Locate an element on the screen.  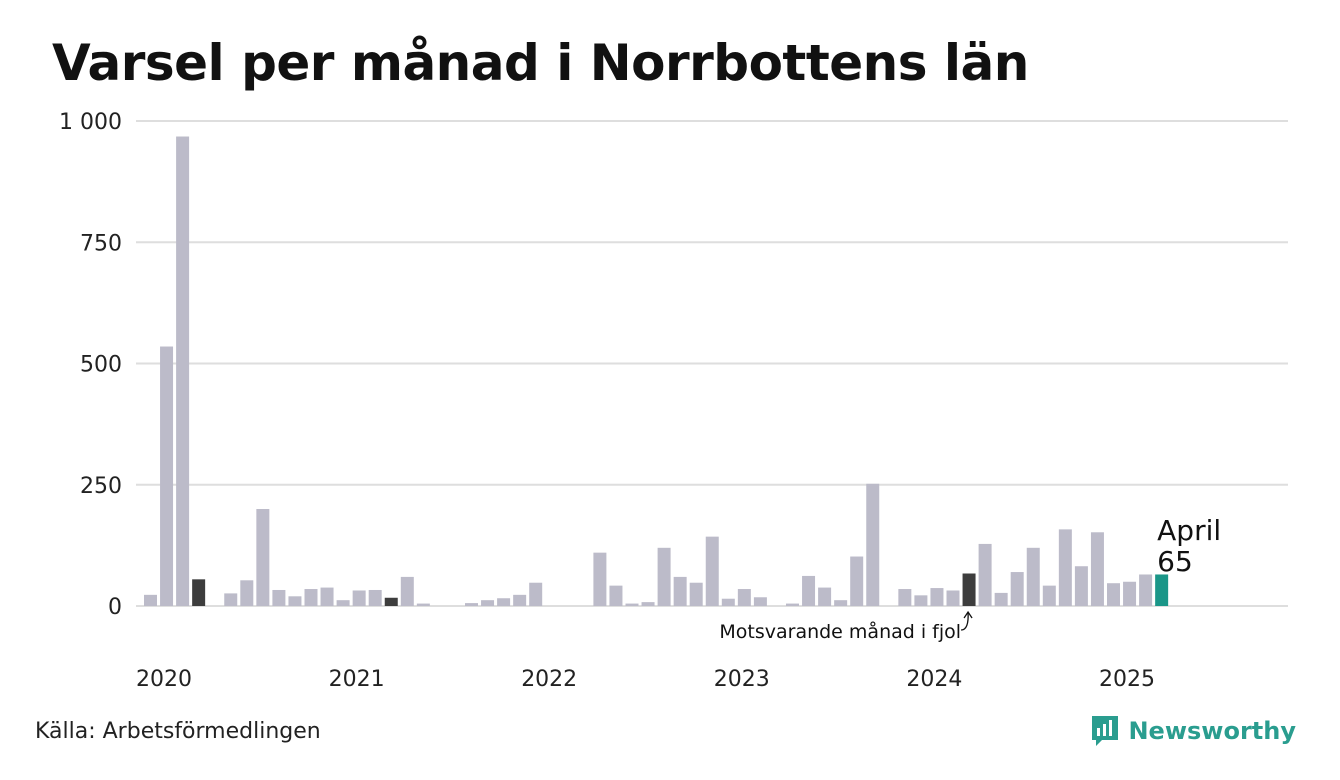
y-tick-label: 250 is located at coordinates (101, 486).